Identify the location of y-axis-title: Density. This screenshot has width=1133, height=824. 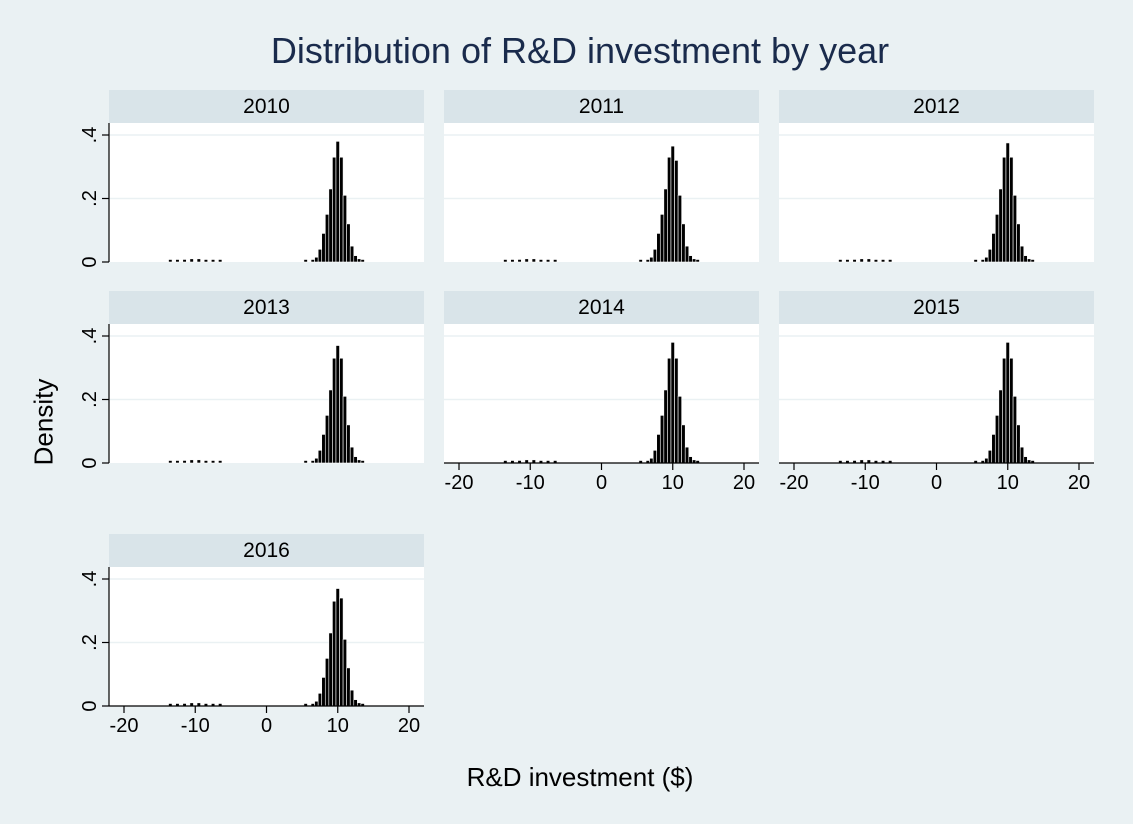
(43, 422).